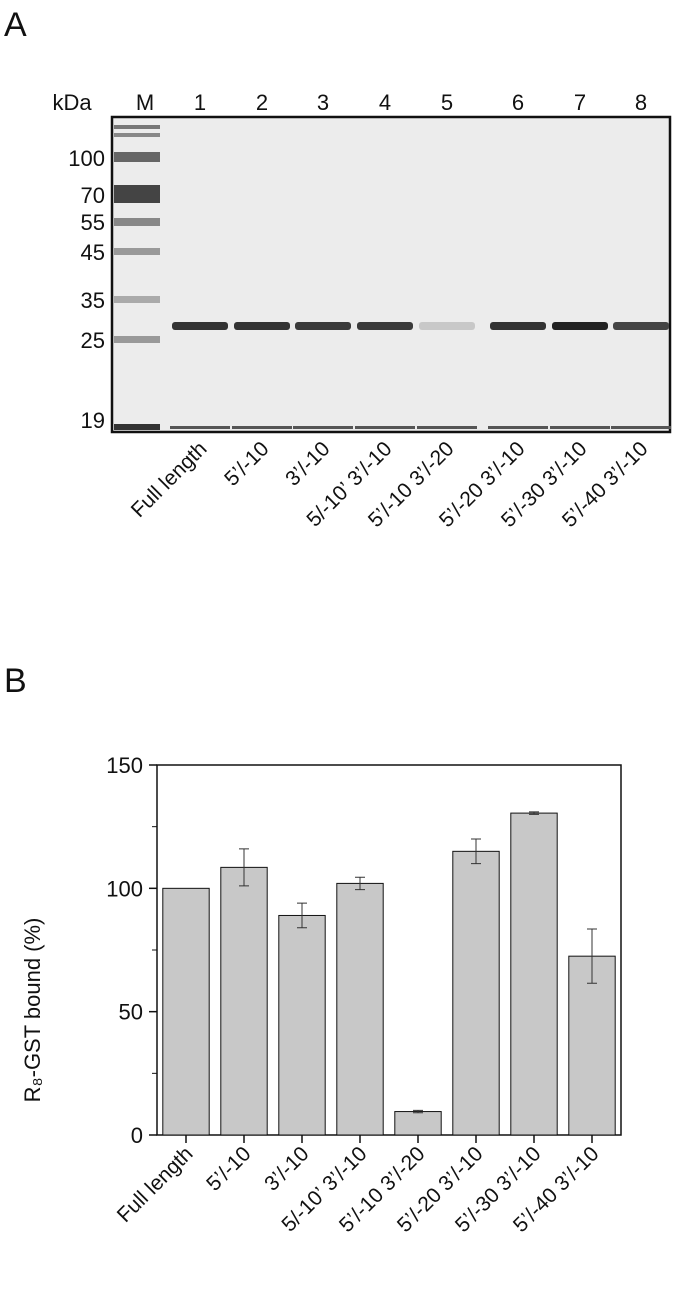 This screenshot has width=675, height=1292. What do you see at coordinates (15, 25) in the screenshot?
I see `panel-label: A` at bounding box center [15, 25].